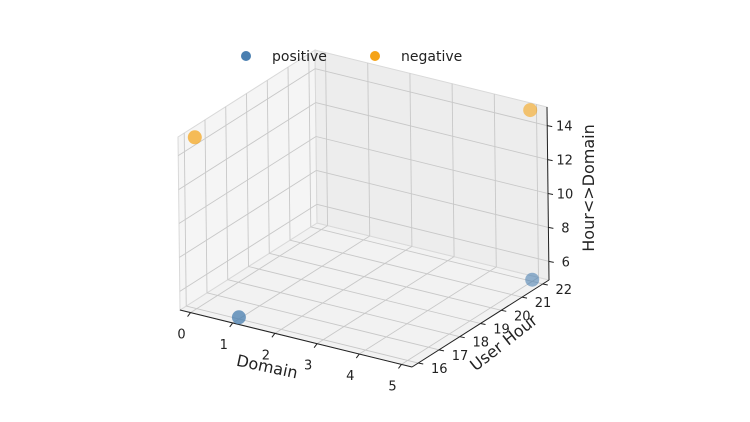 This screenshot has width=750, height=422. Describe the element at coordinates (588, 187) in the screenshot. I see `z-axis-label: Hour<>Domain` at that location.